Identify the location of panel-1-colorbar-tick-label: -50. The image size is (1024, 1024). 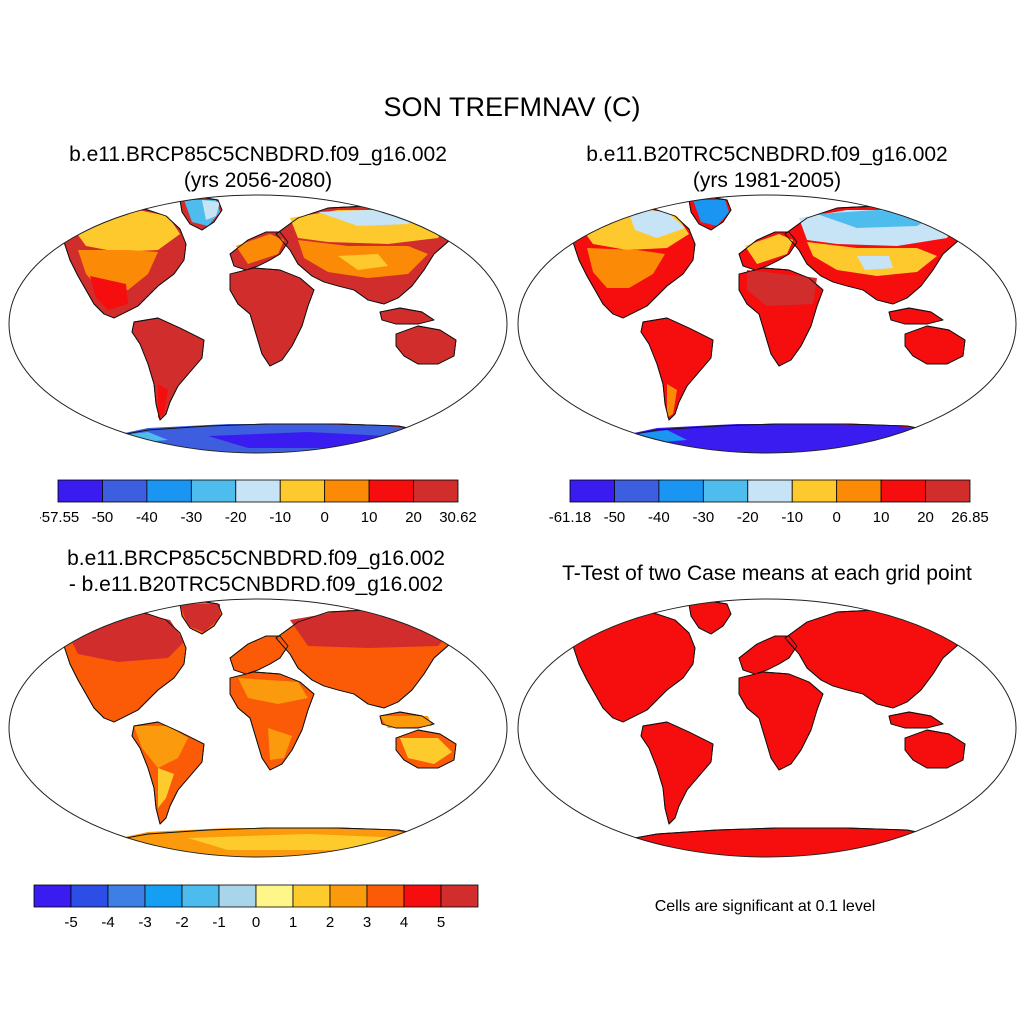
(103, 517).